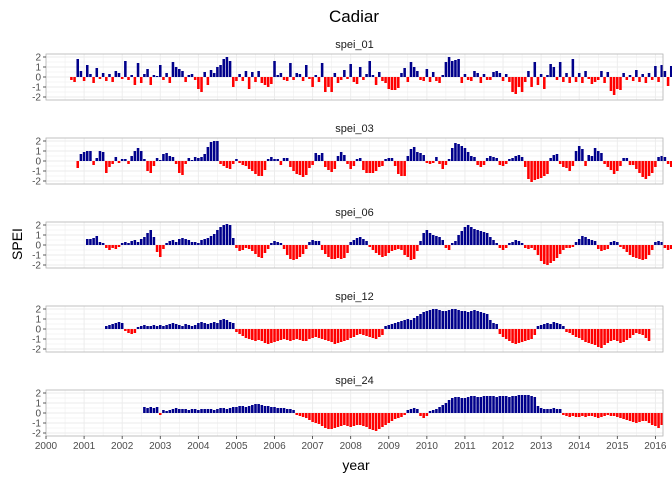 This screenshot has height=485, width=672. What do you see at coordinates (36, 434) in the screenshot?
I see `y-tick-label: -2` at bounding box center [36, 434].